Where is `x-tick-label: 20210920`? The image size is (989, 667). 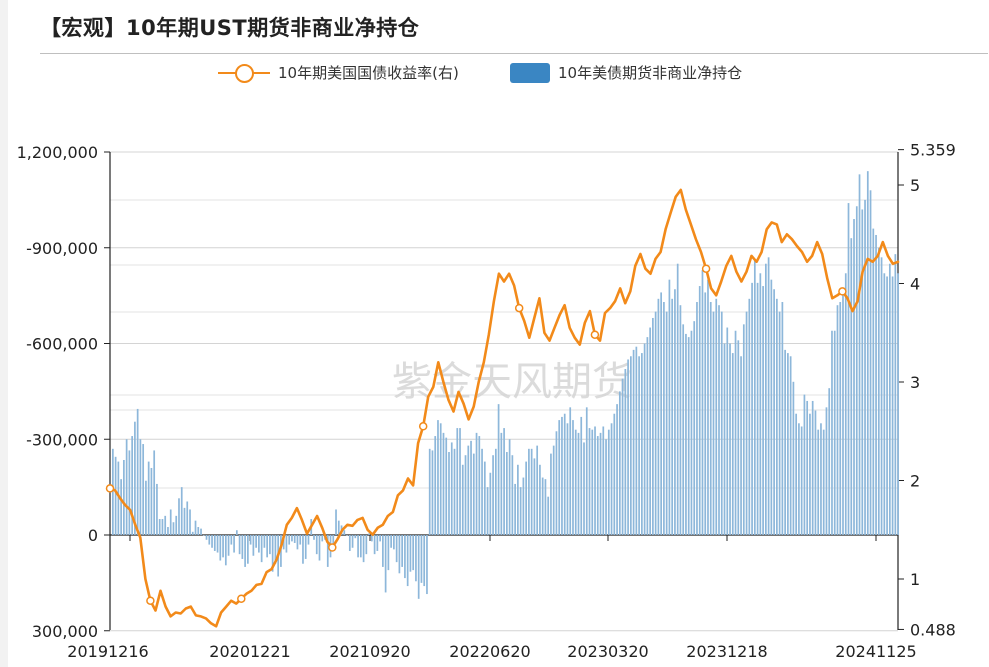 x-tick-label: 20210920 is located at coordinates (369, 651).